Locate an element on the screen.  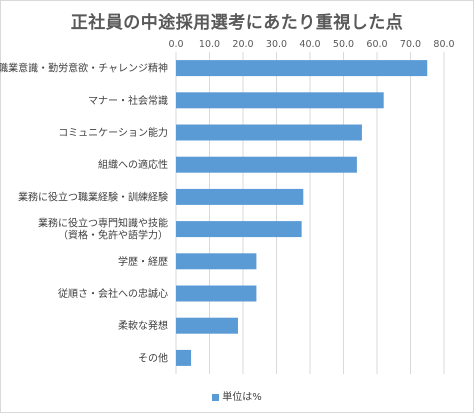
x-tick-label: 60.0 is located at coordinates (376, 44).